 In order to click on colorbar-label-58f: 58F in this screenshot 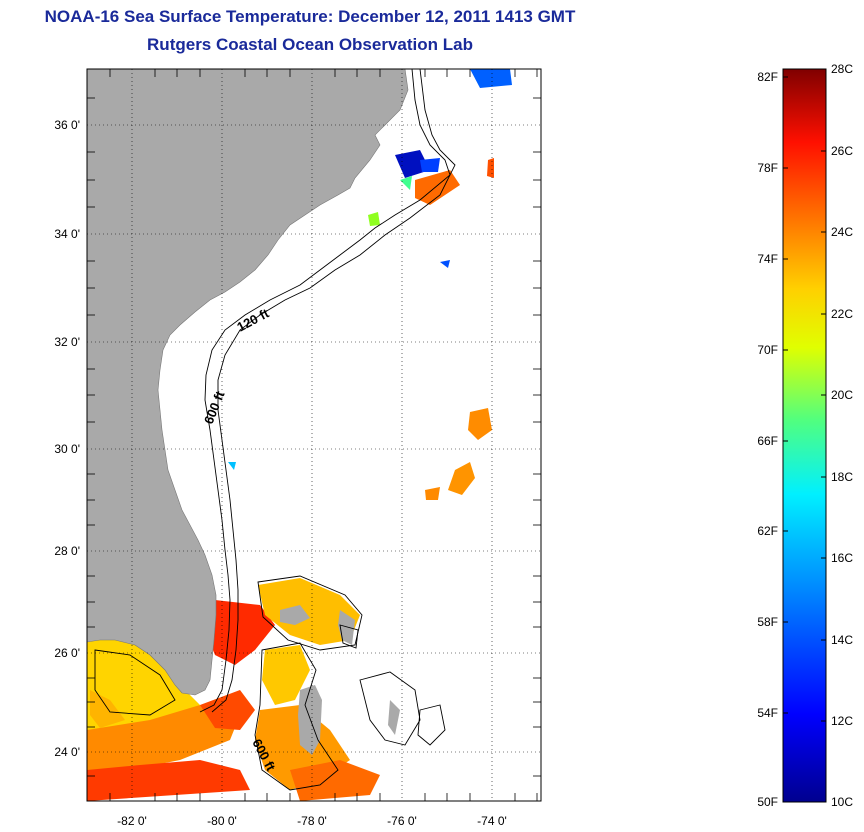, I will do `click(767, 622)`.